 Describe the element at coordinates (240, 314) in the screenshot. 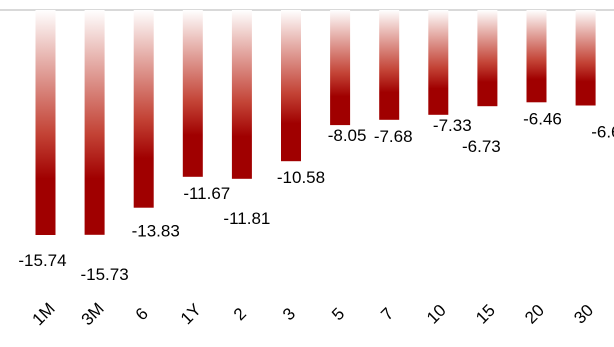

I see `x-tick-label-2: 2` at that location.